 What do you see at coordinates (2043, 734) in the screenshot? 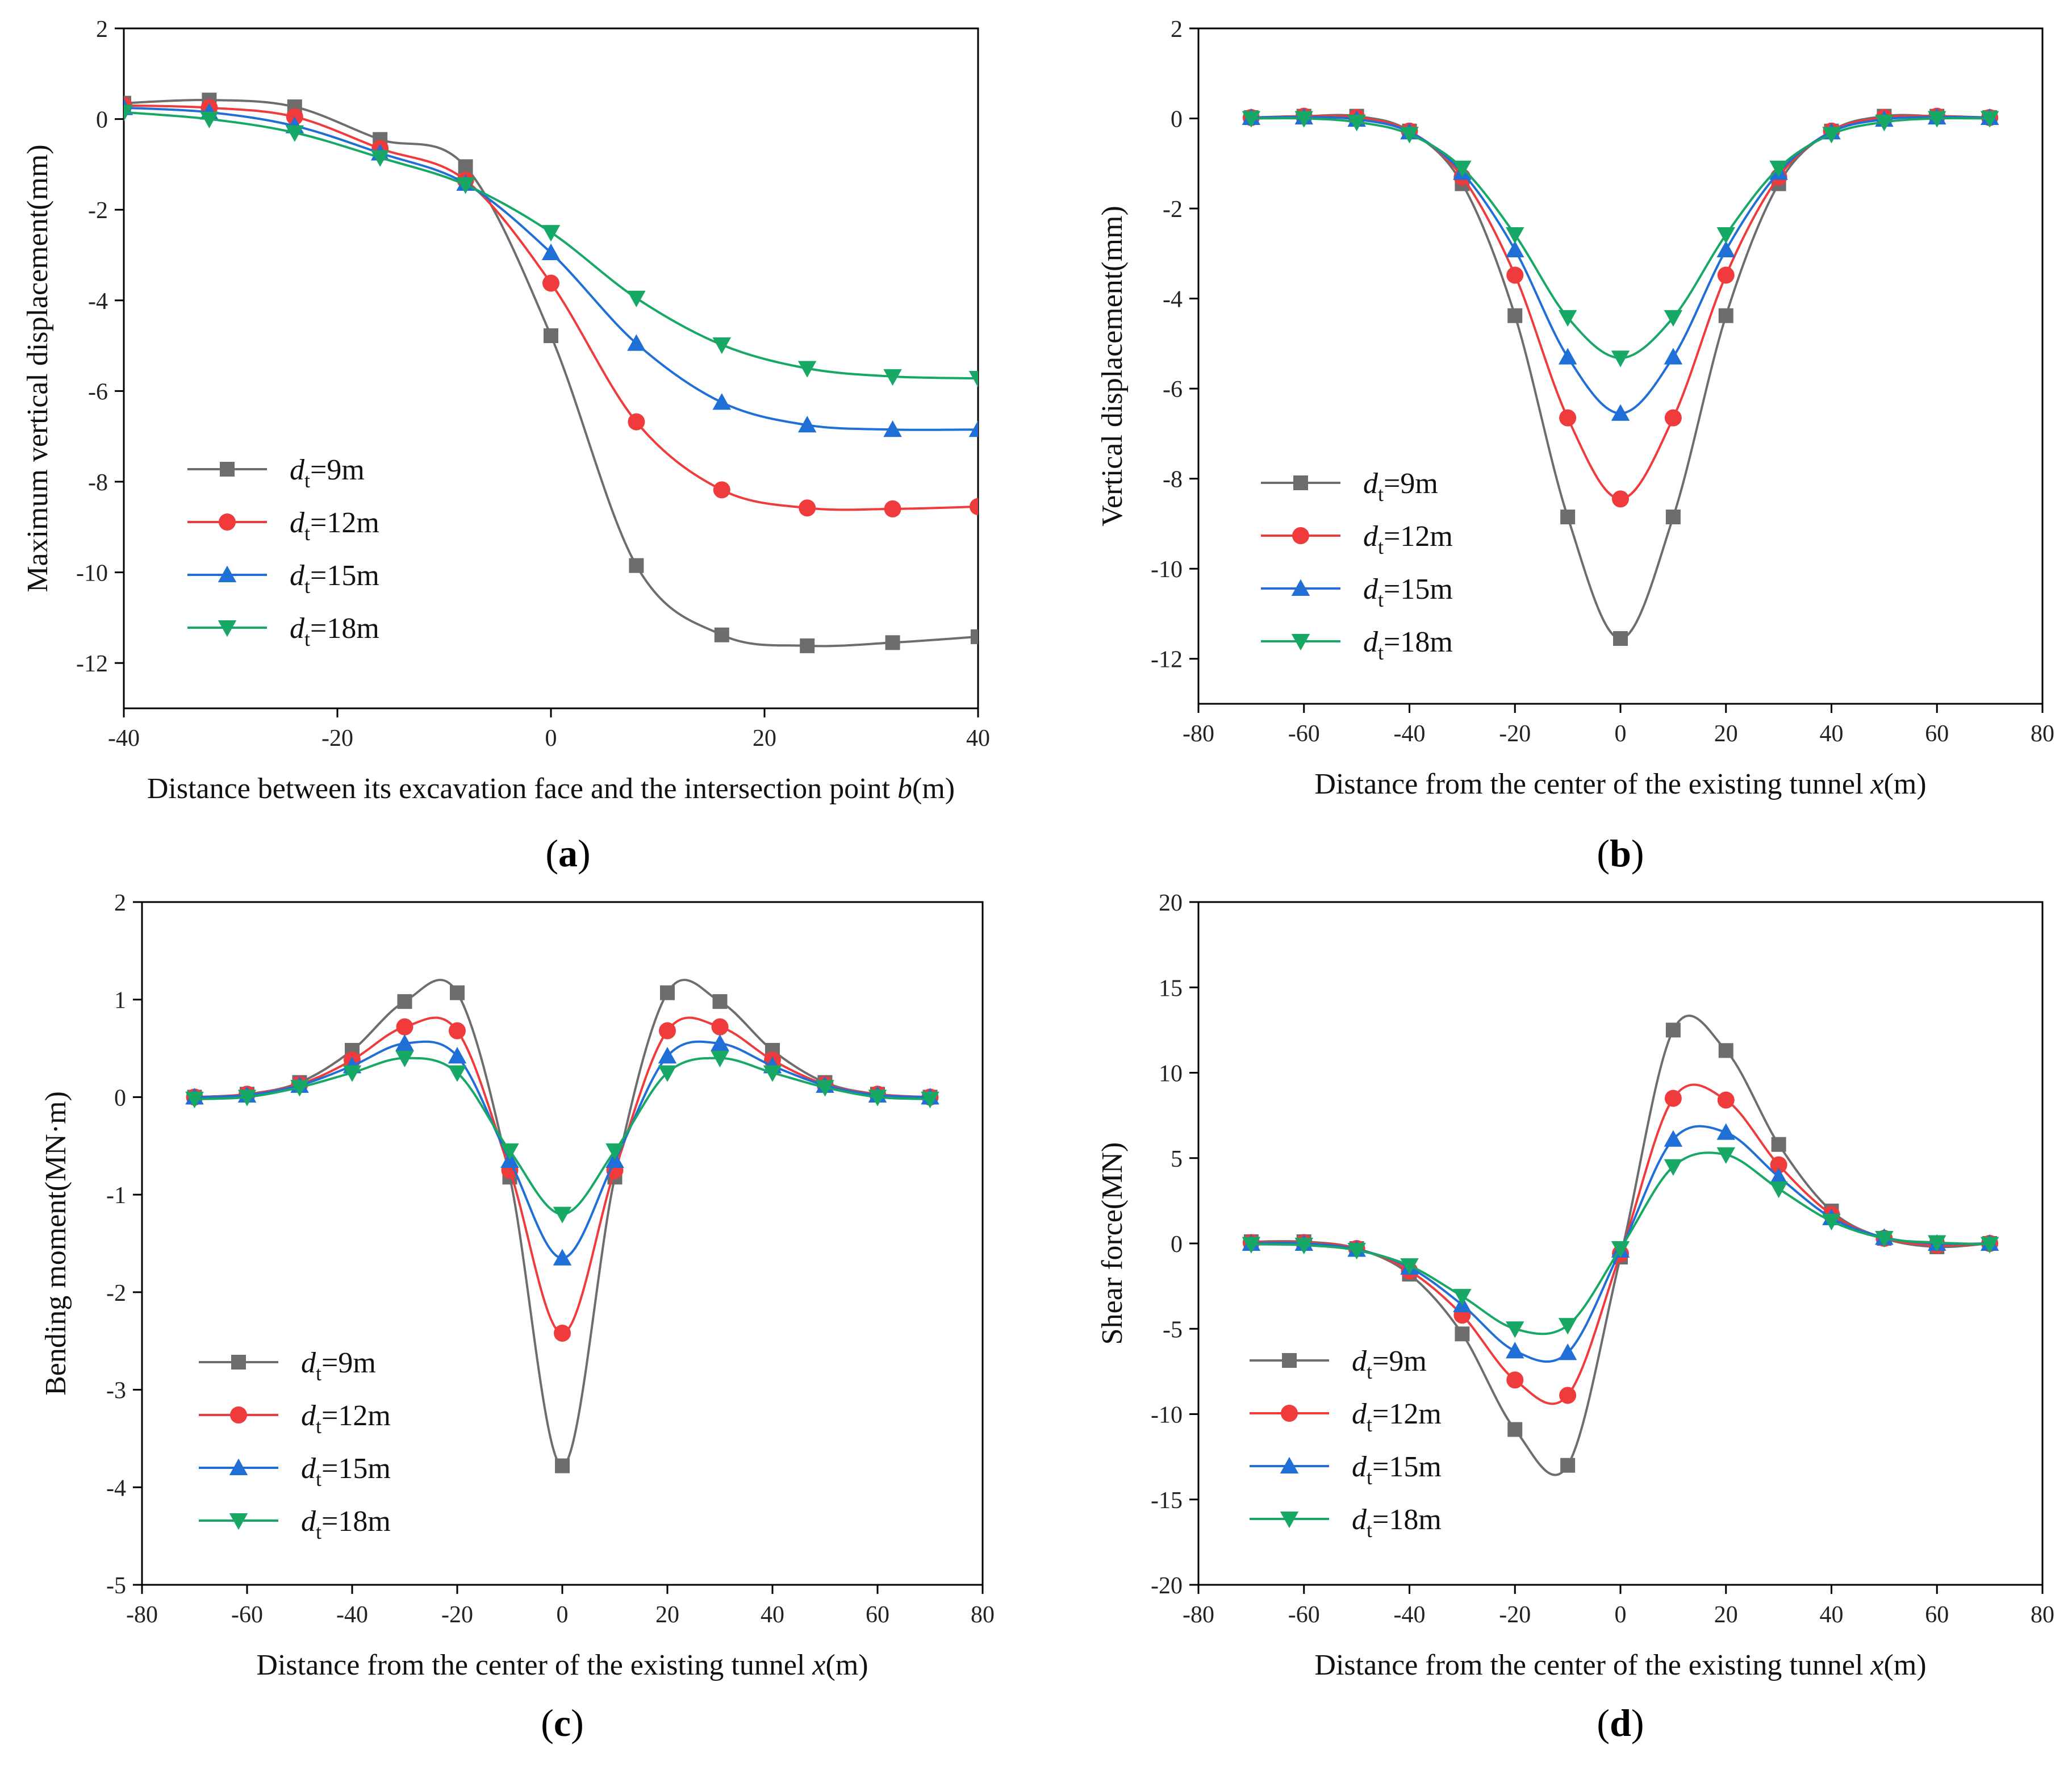
I see `x-tick-label: 80` at bounding box center [2043, 734].